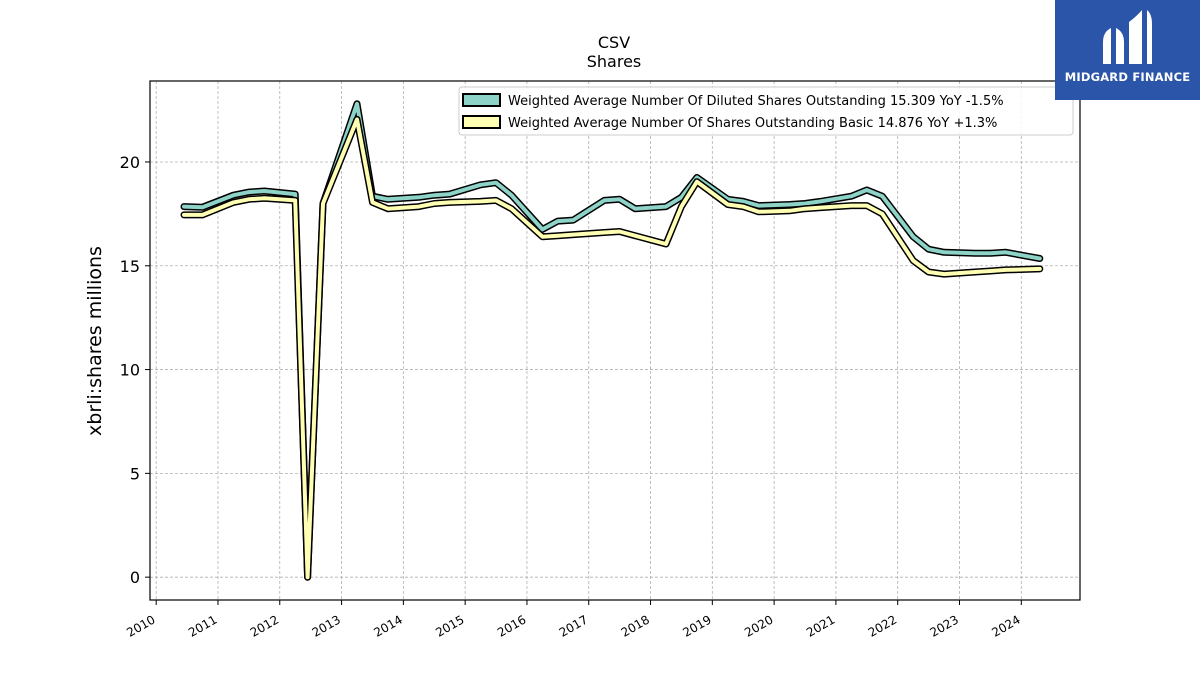  I want to click on x-tick-label: 2011, so click(202, 625).